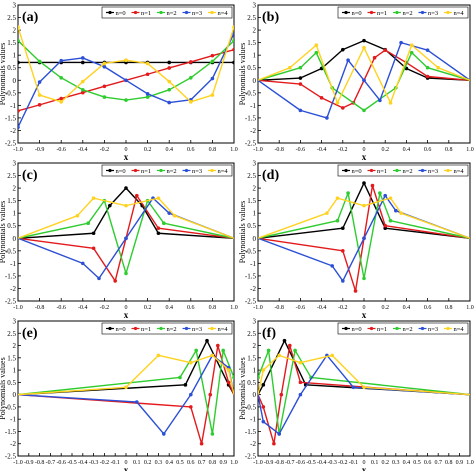 The height and width of the screenshot is (471, 474). Describe the element at coordinates (169, 463) in the screenshot. I see `x-tick-label: 0.4` at that location.